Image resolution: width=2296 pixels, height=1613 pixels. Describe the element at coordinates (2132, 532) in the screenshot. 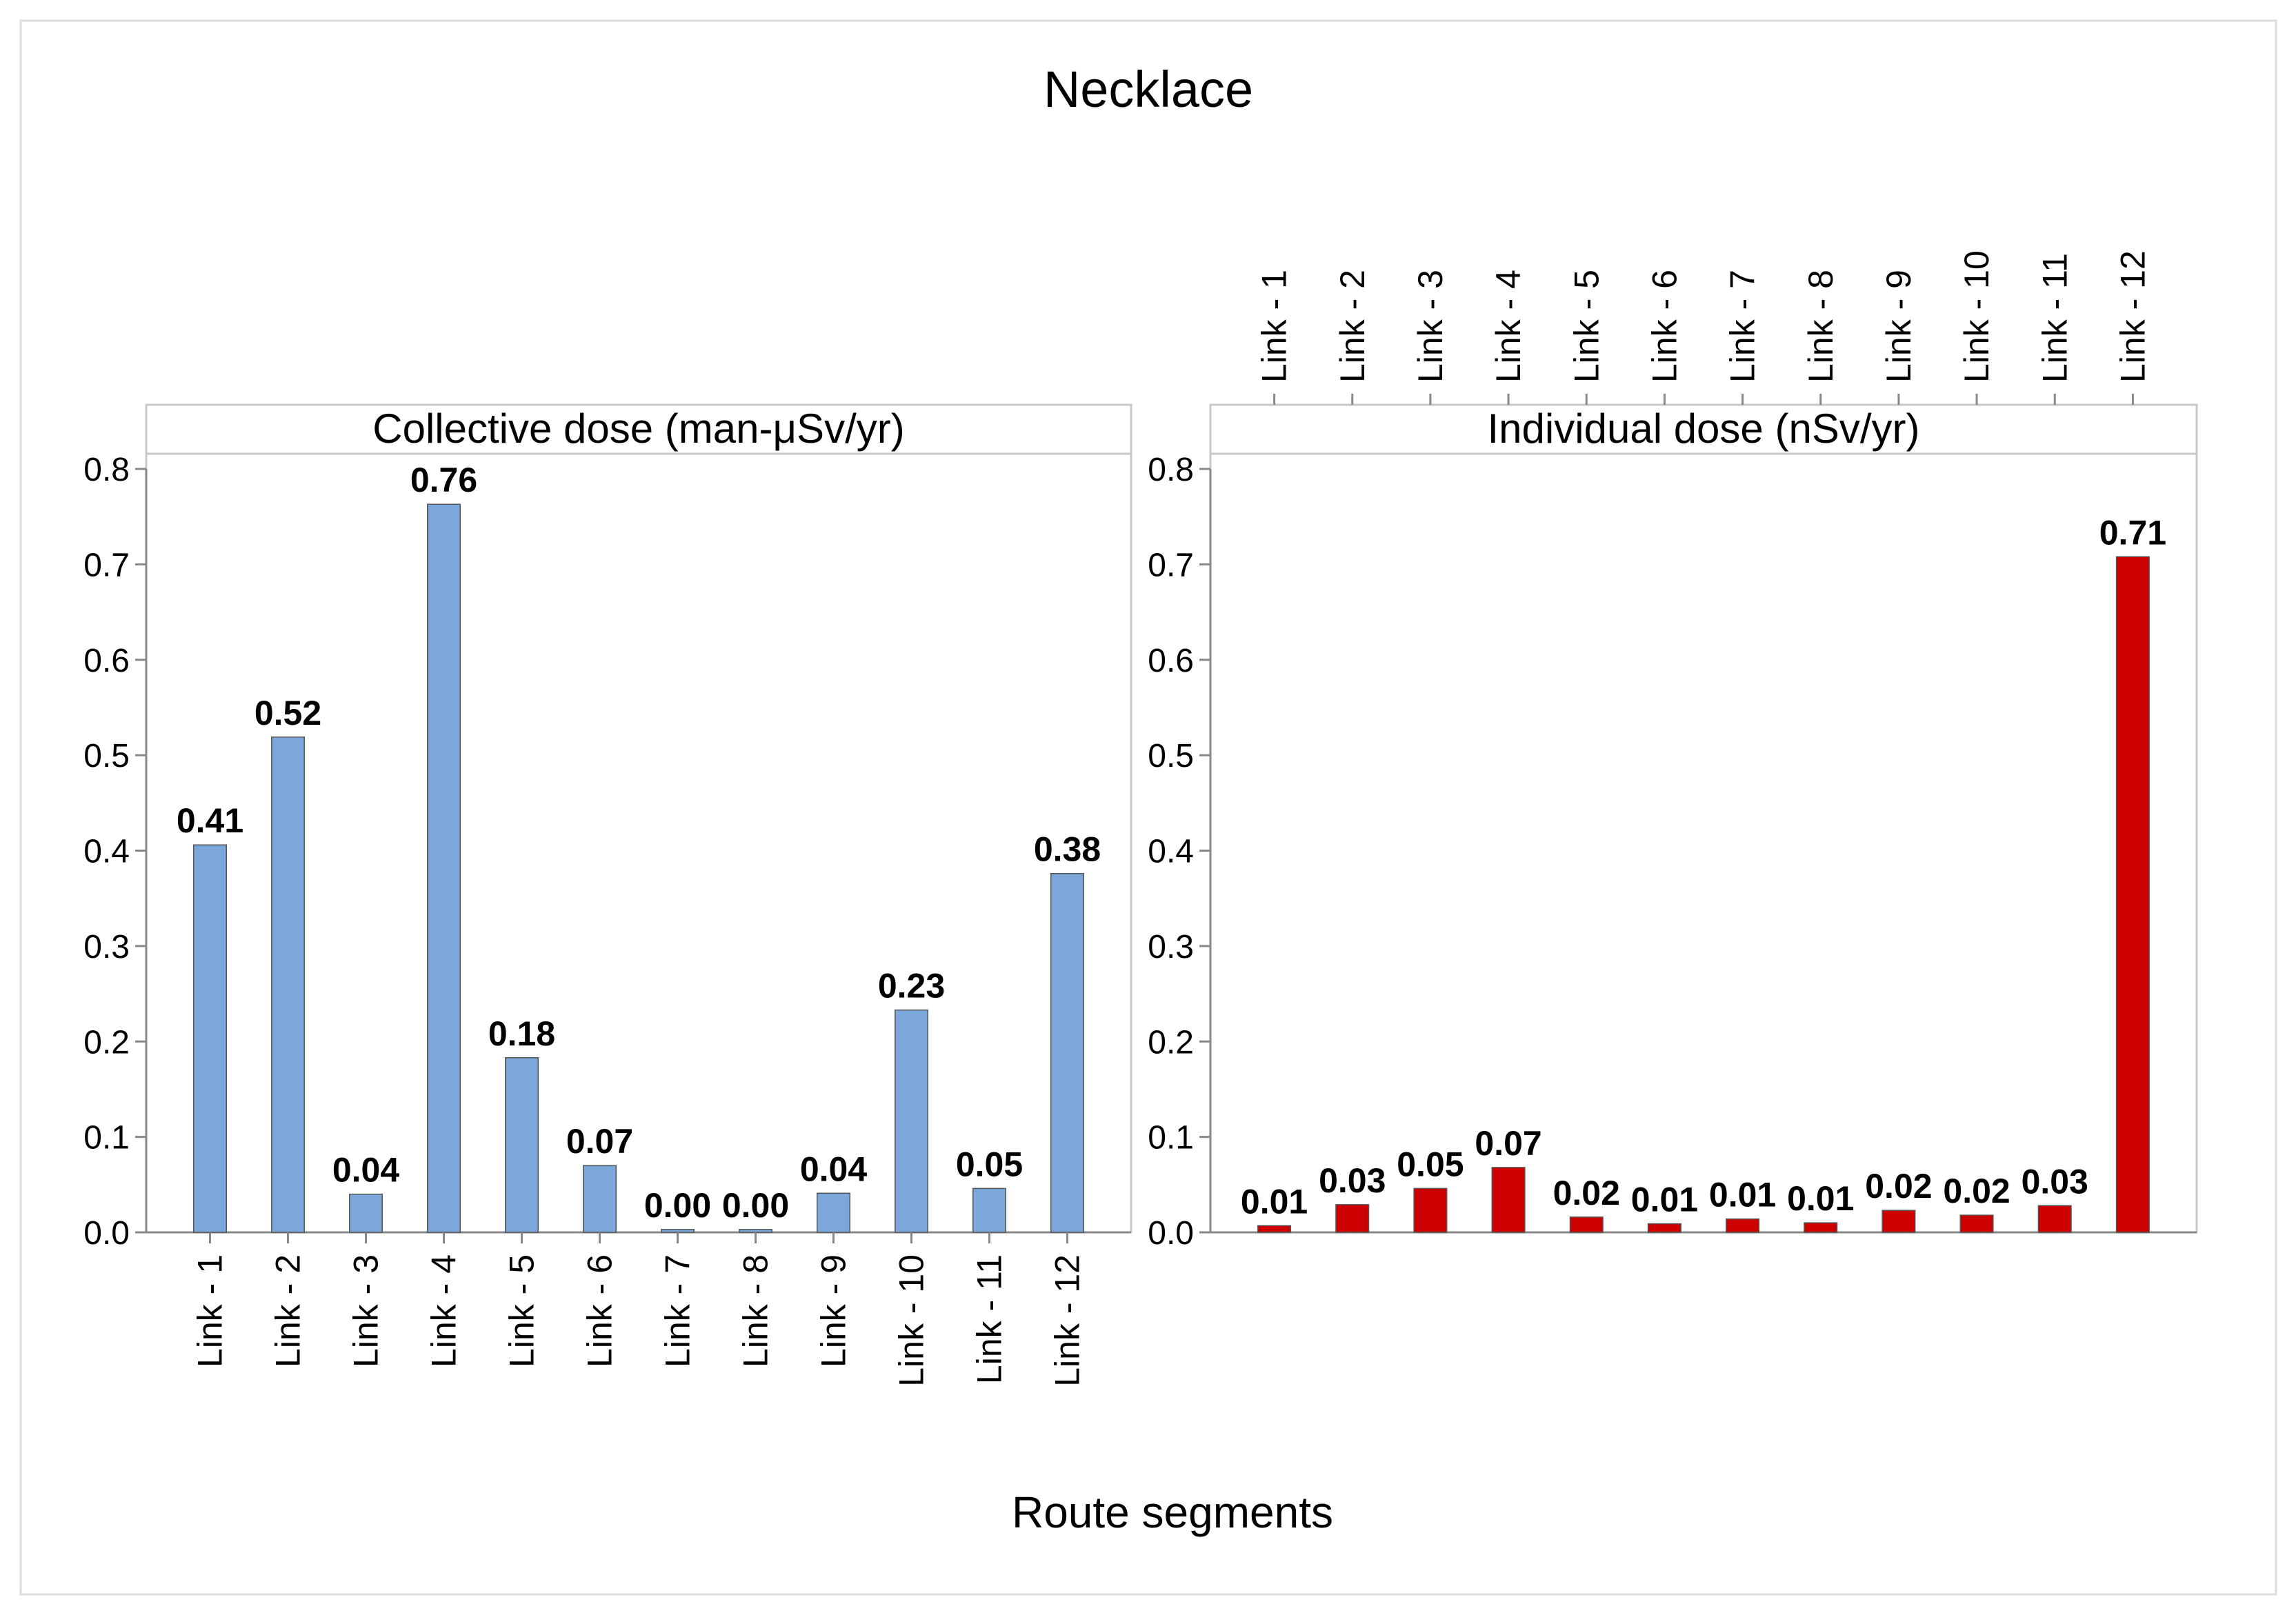

I see `data-label: 0.71` at that location.